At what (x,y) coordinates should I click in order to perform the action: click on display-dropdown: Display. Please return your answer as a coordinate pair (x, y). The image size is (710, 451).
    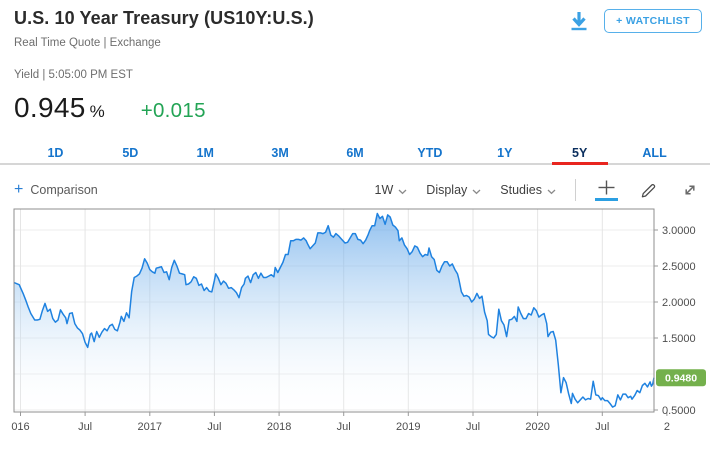
    Looking at the image, I should click on (453, 190).